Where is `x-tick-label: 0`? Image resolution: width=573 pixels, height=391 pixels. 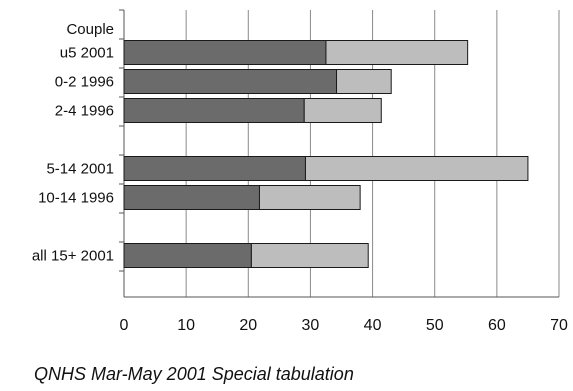 x-tick-label: 0 is located at coordinates (124, 325).